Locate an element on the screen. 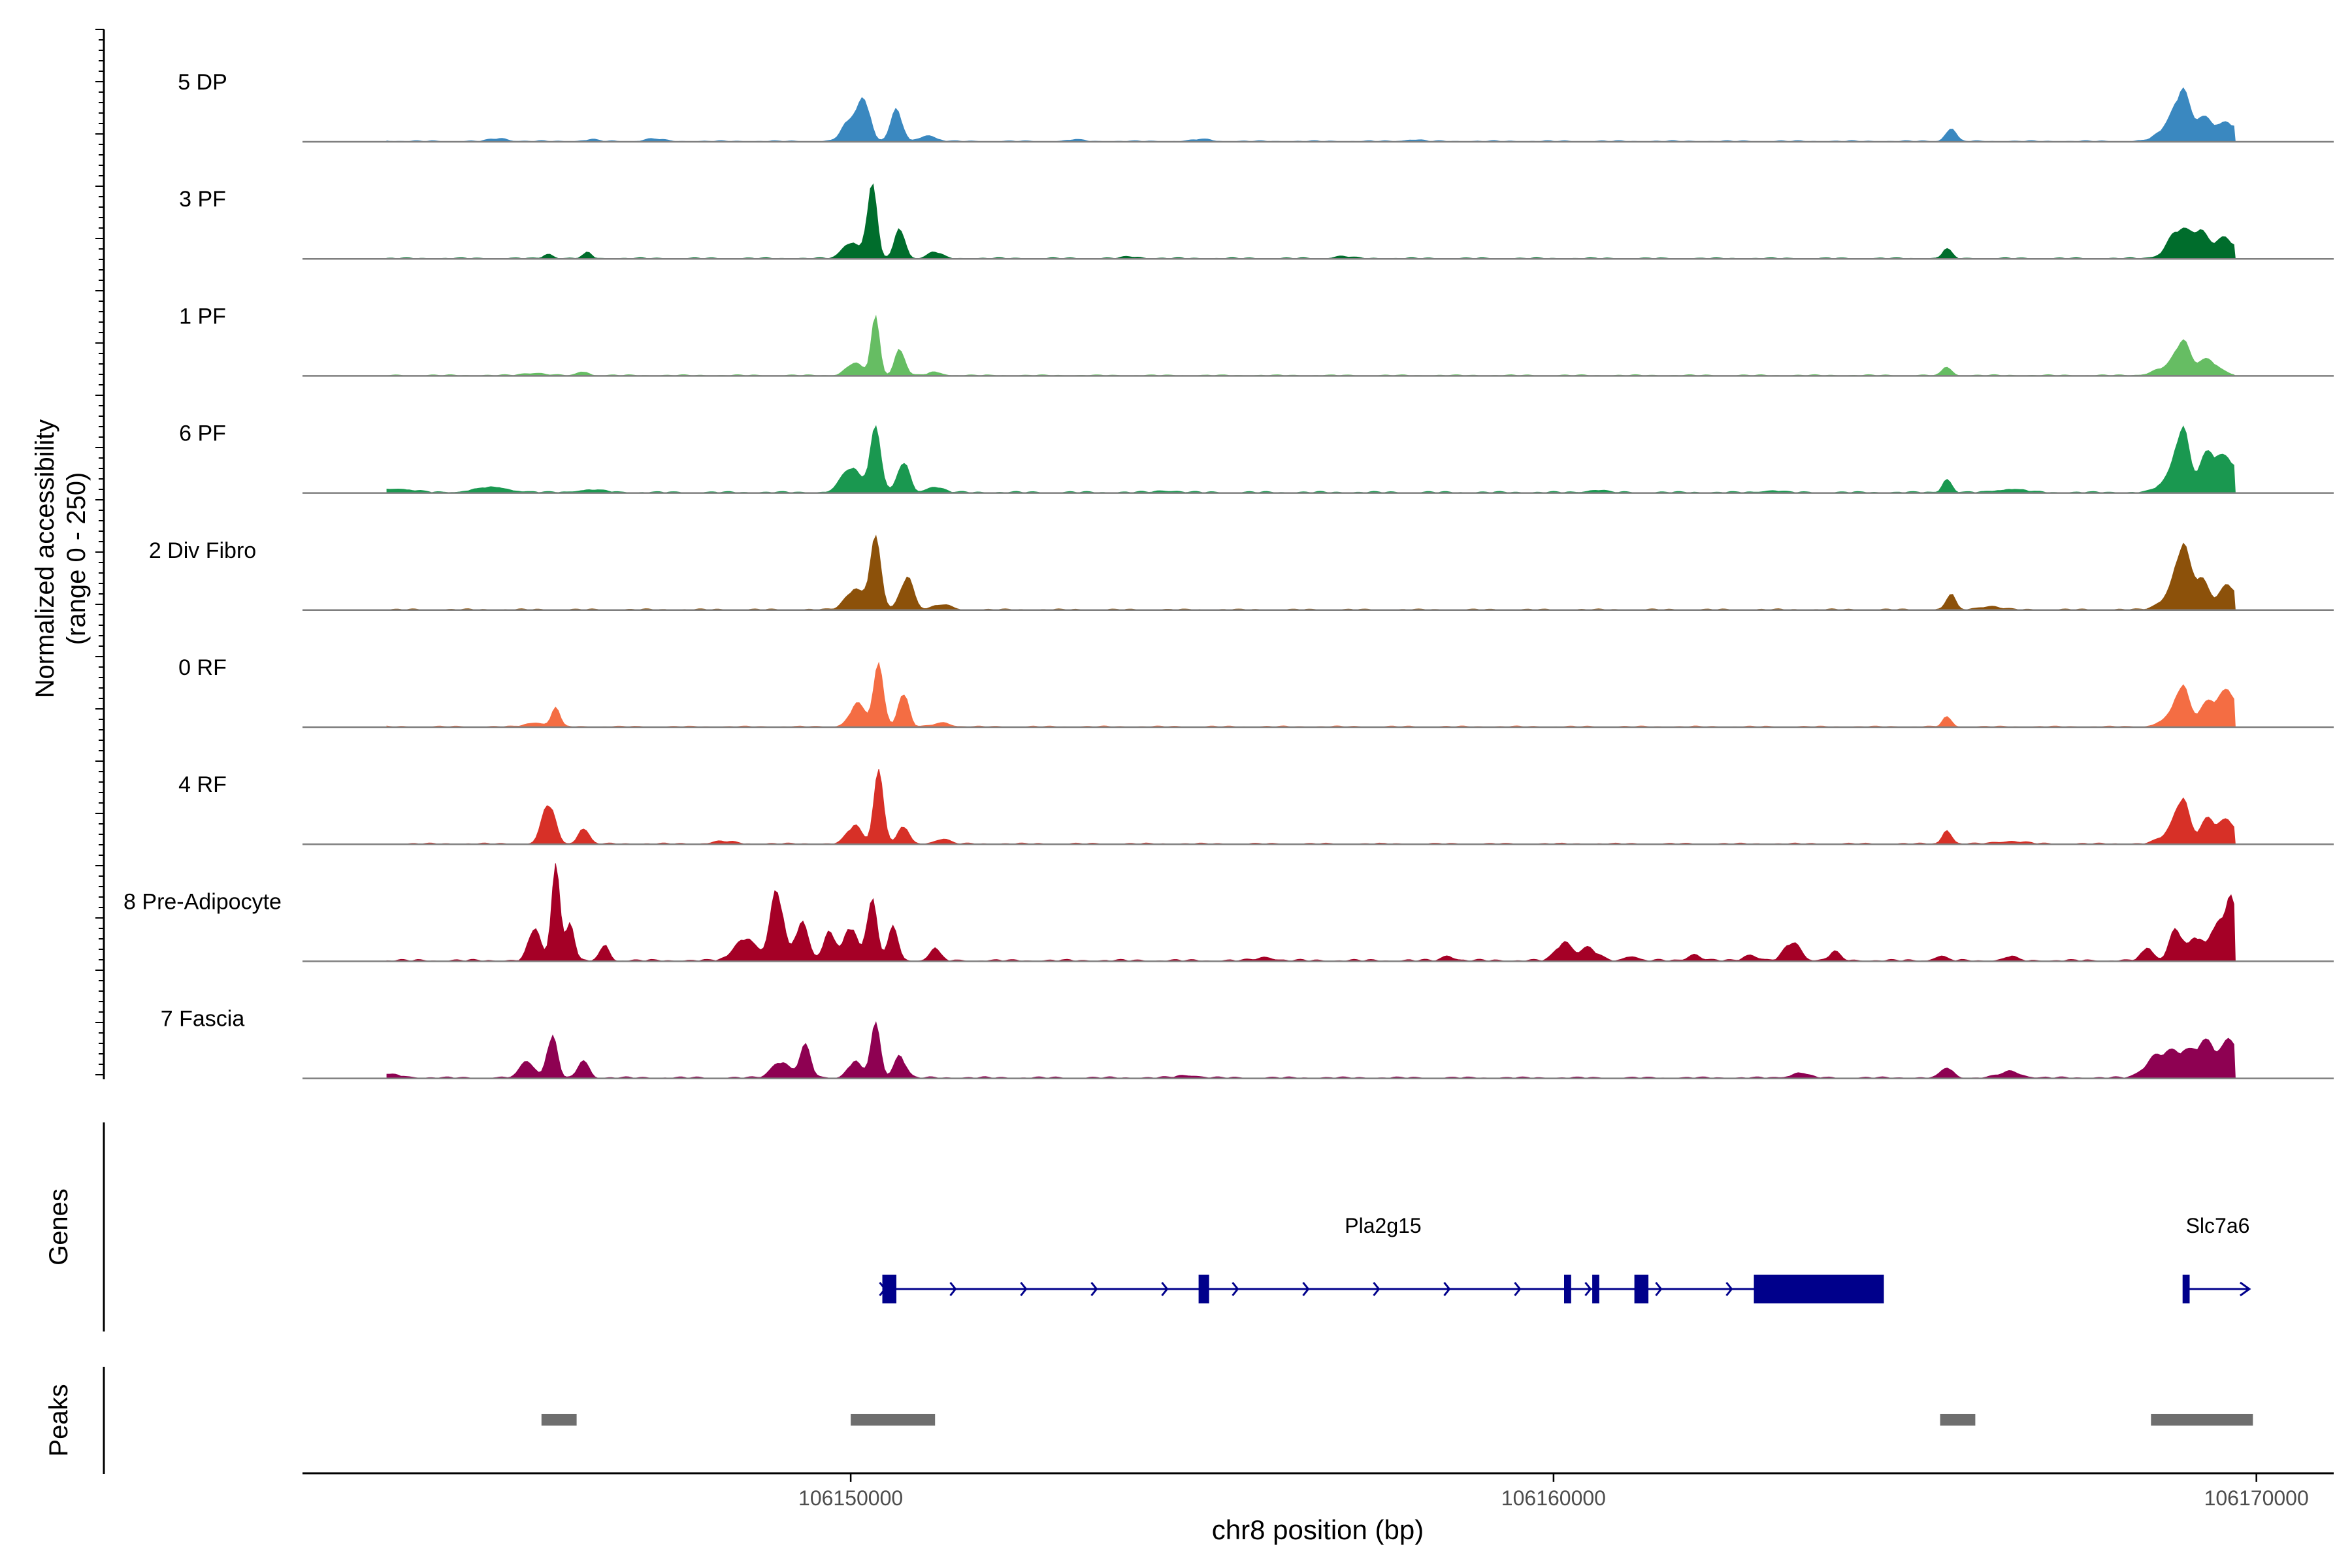  peaks-panel: Peaks is located at coordinates (1148, 1420).